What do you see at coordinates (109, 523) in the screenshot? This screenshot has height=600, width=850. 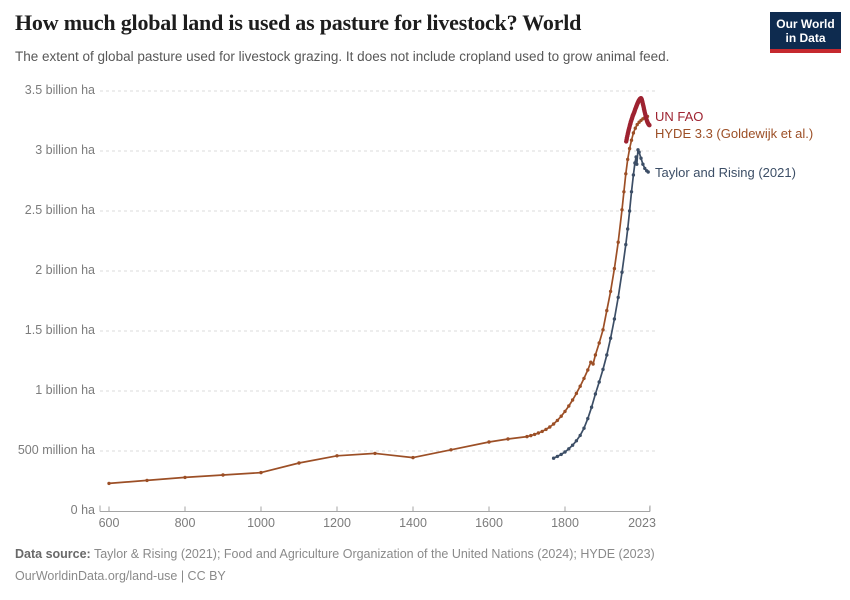 I see `x-axis-tick-label: 600` at bounding box center [109, 523].